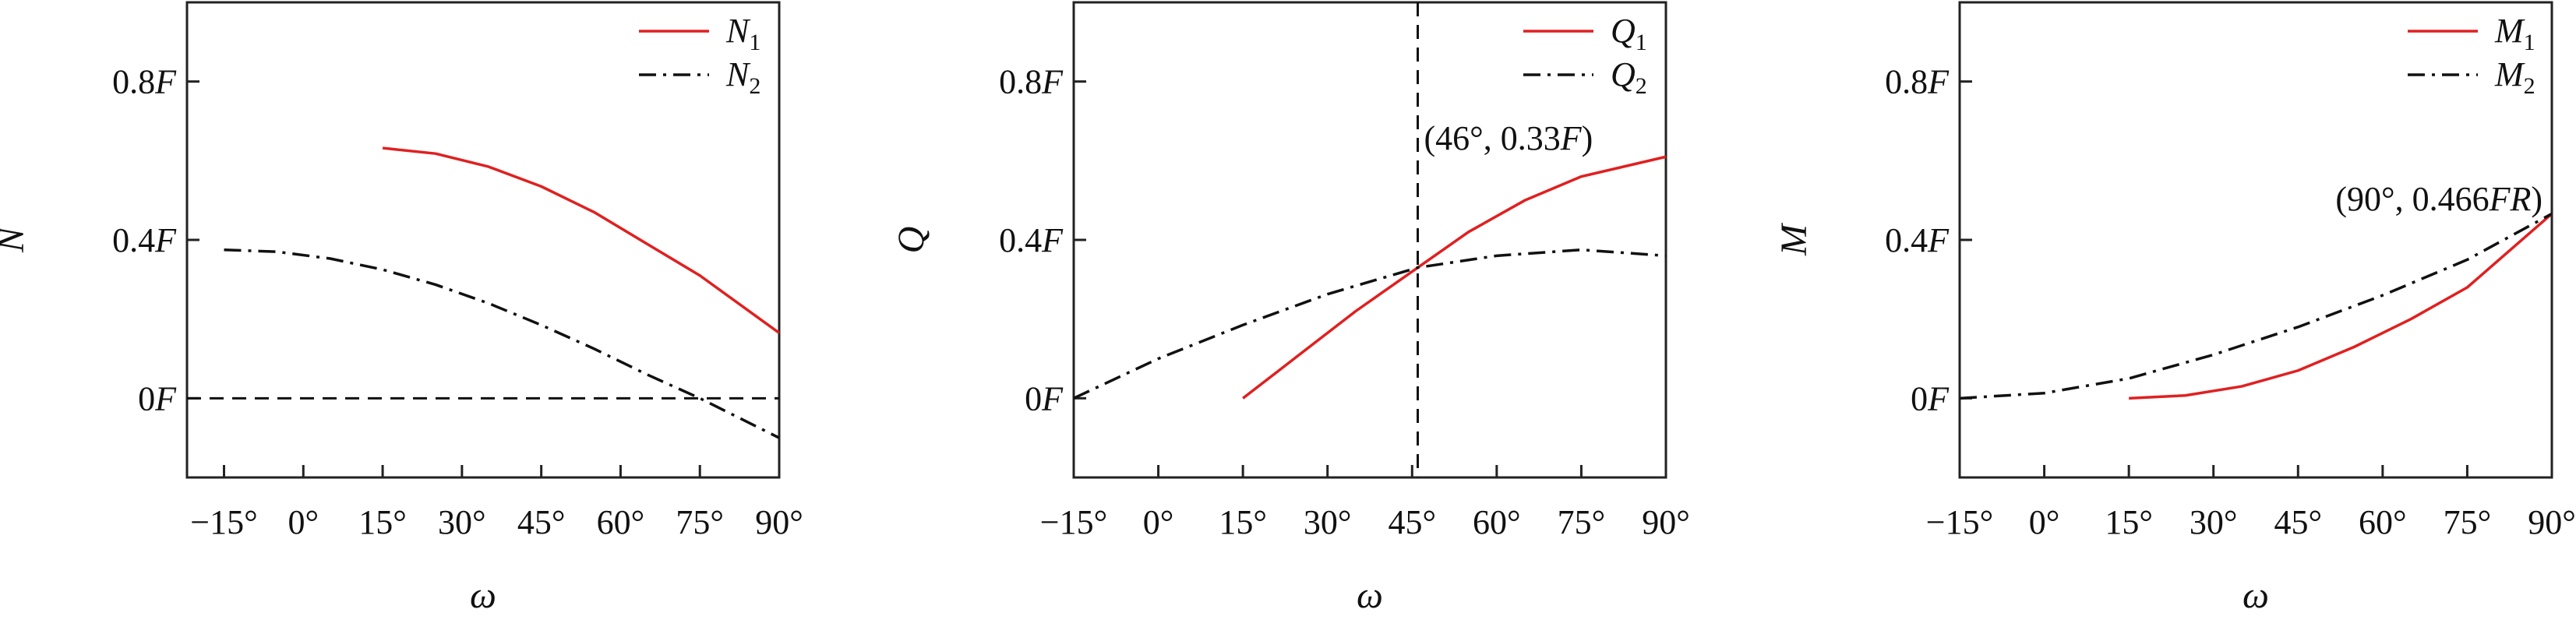  I want to click on series-line-m1, so click(2341, 306).